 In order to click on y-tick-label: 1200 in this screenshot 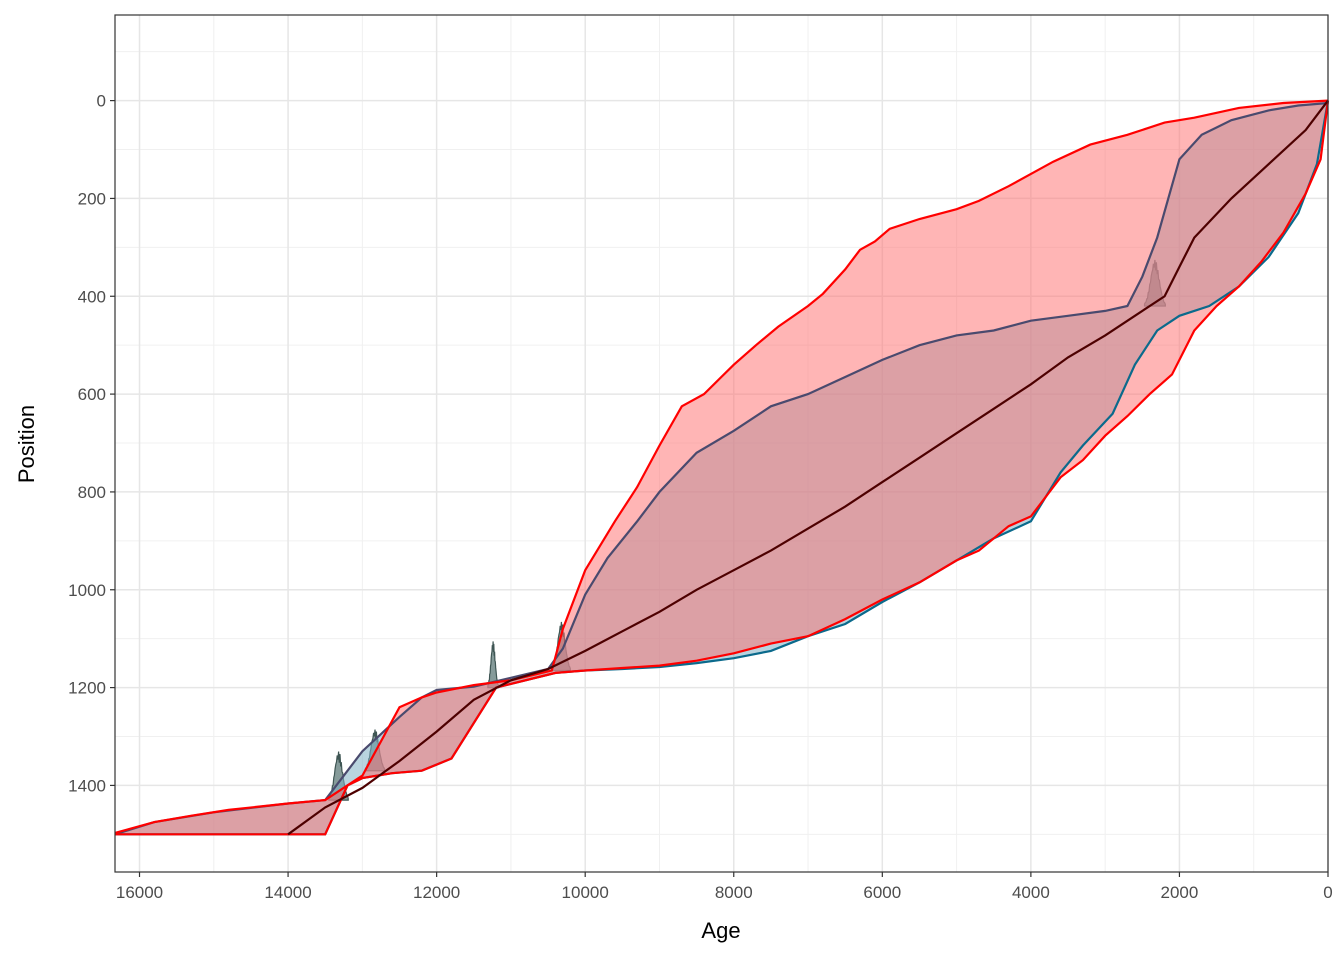, I will do `click(87, 688)`.